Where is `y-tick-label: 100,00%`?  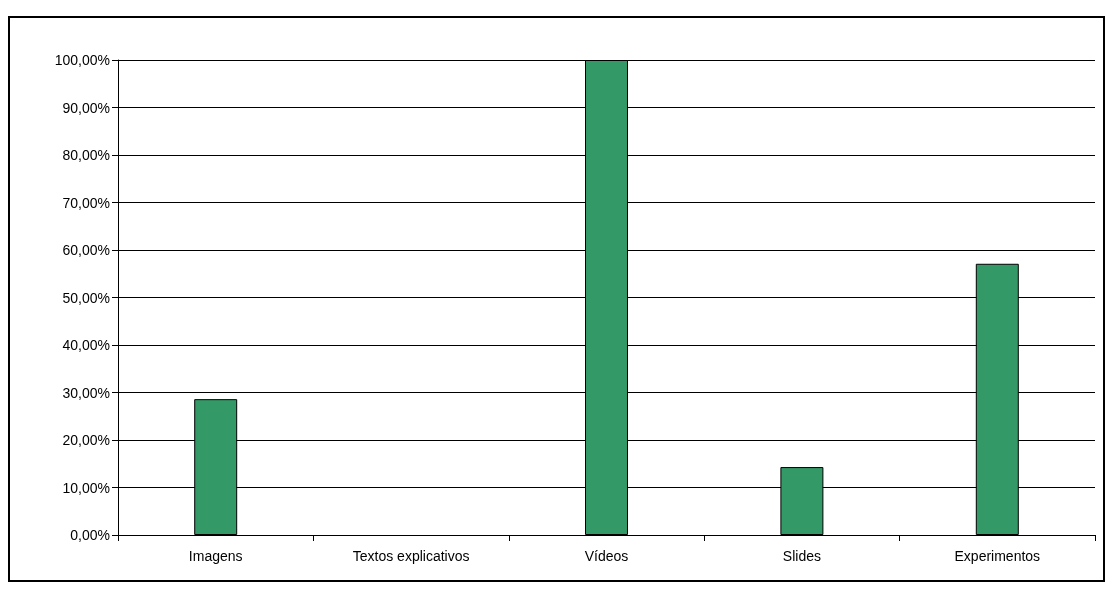 y-tick-label: 100,00% is located at coordinates (82, 60).